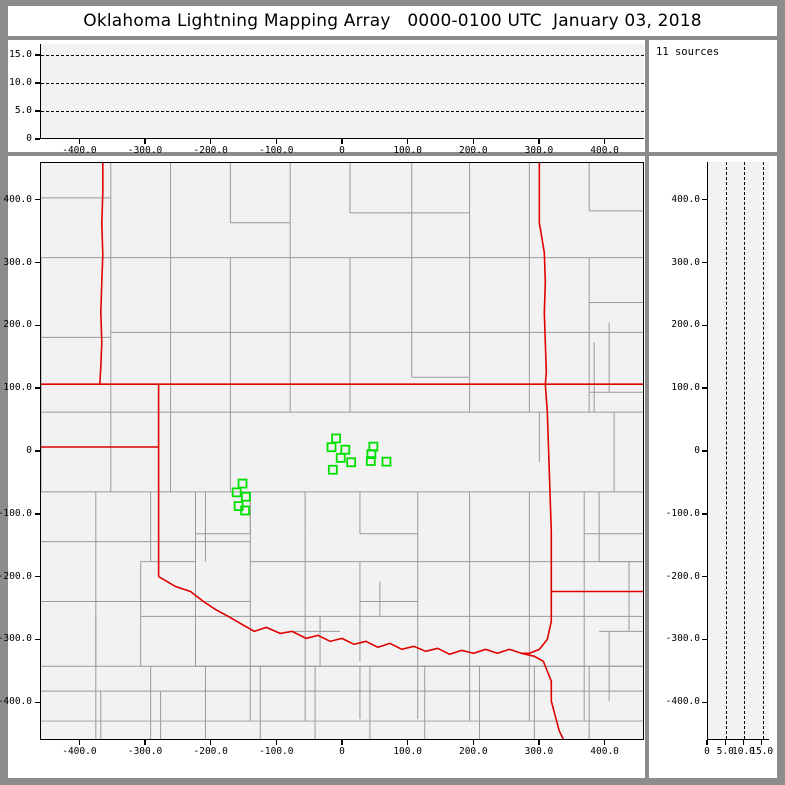 The image size is (785, 785). Describe the element at coordinates (685, 199) in the screenshot. I see `y-tick-label: 400.0` at that location.